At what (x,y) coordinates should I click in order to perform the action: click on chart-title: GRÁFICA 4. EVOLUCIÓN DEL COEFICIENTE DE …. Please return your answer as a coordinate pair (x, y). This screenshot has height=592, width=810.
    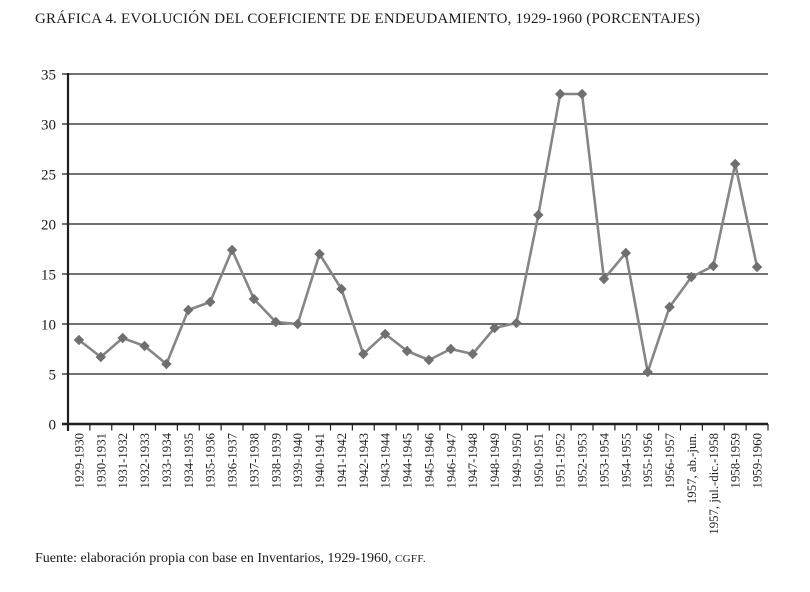
    Looking at the image, I should click on (368, 19).